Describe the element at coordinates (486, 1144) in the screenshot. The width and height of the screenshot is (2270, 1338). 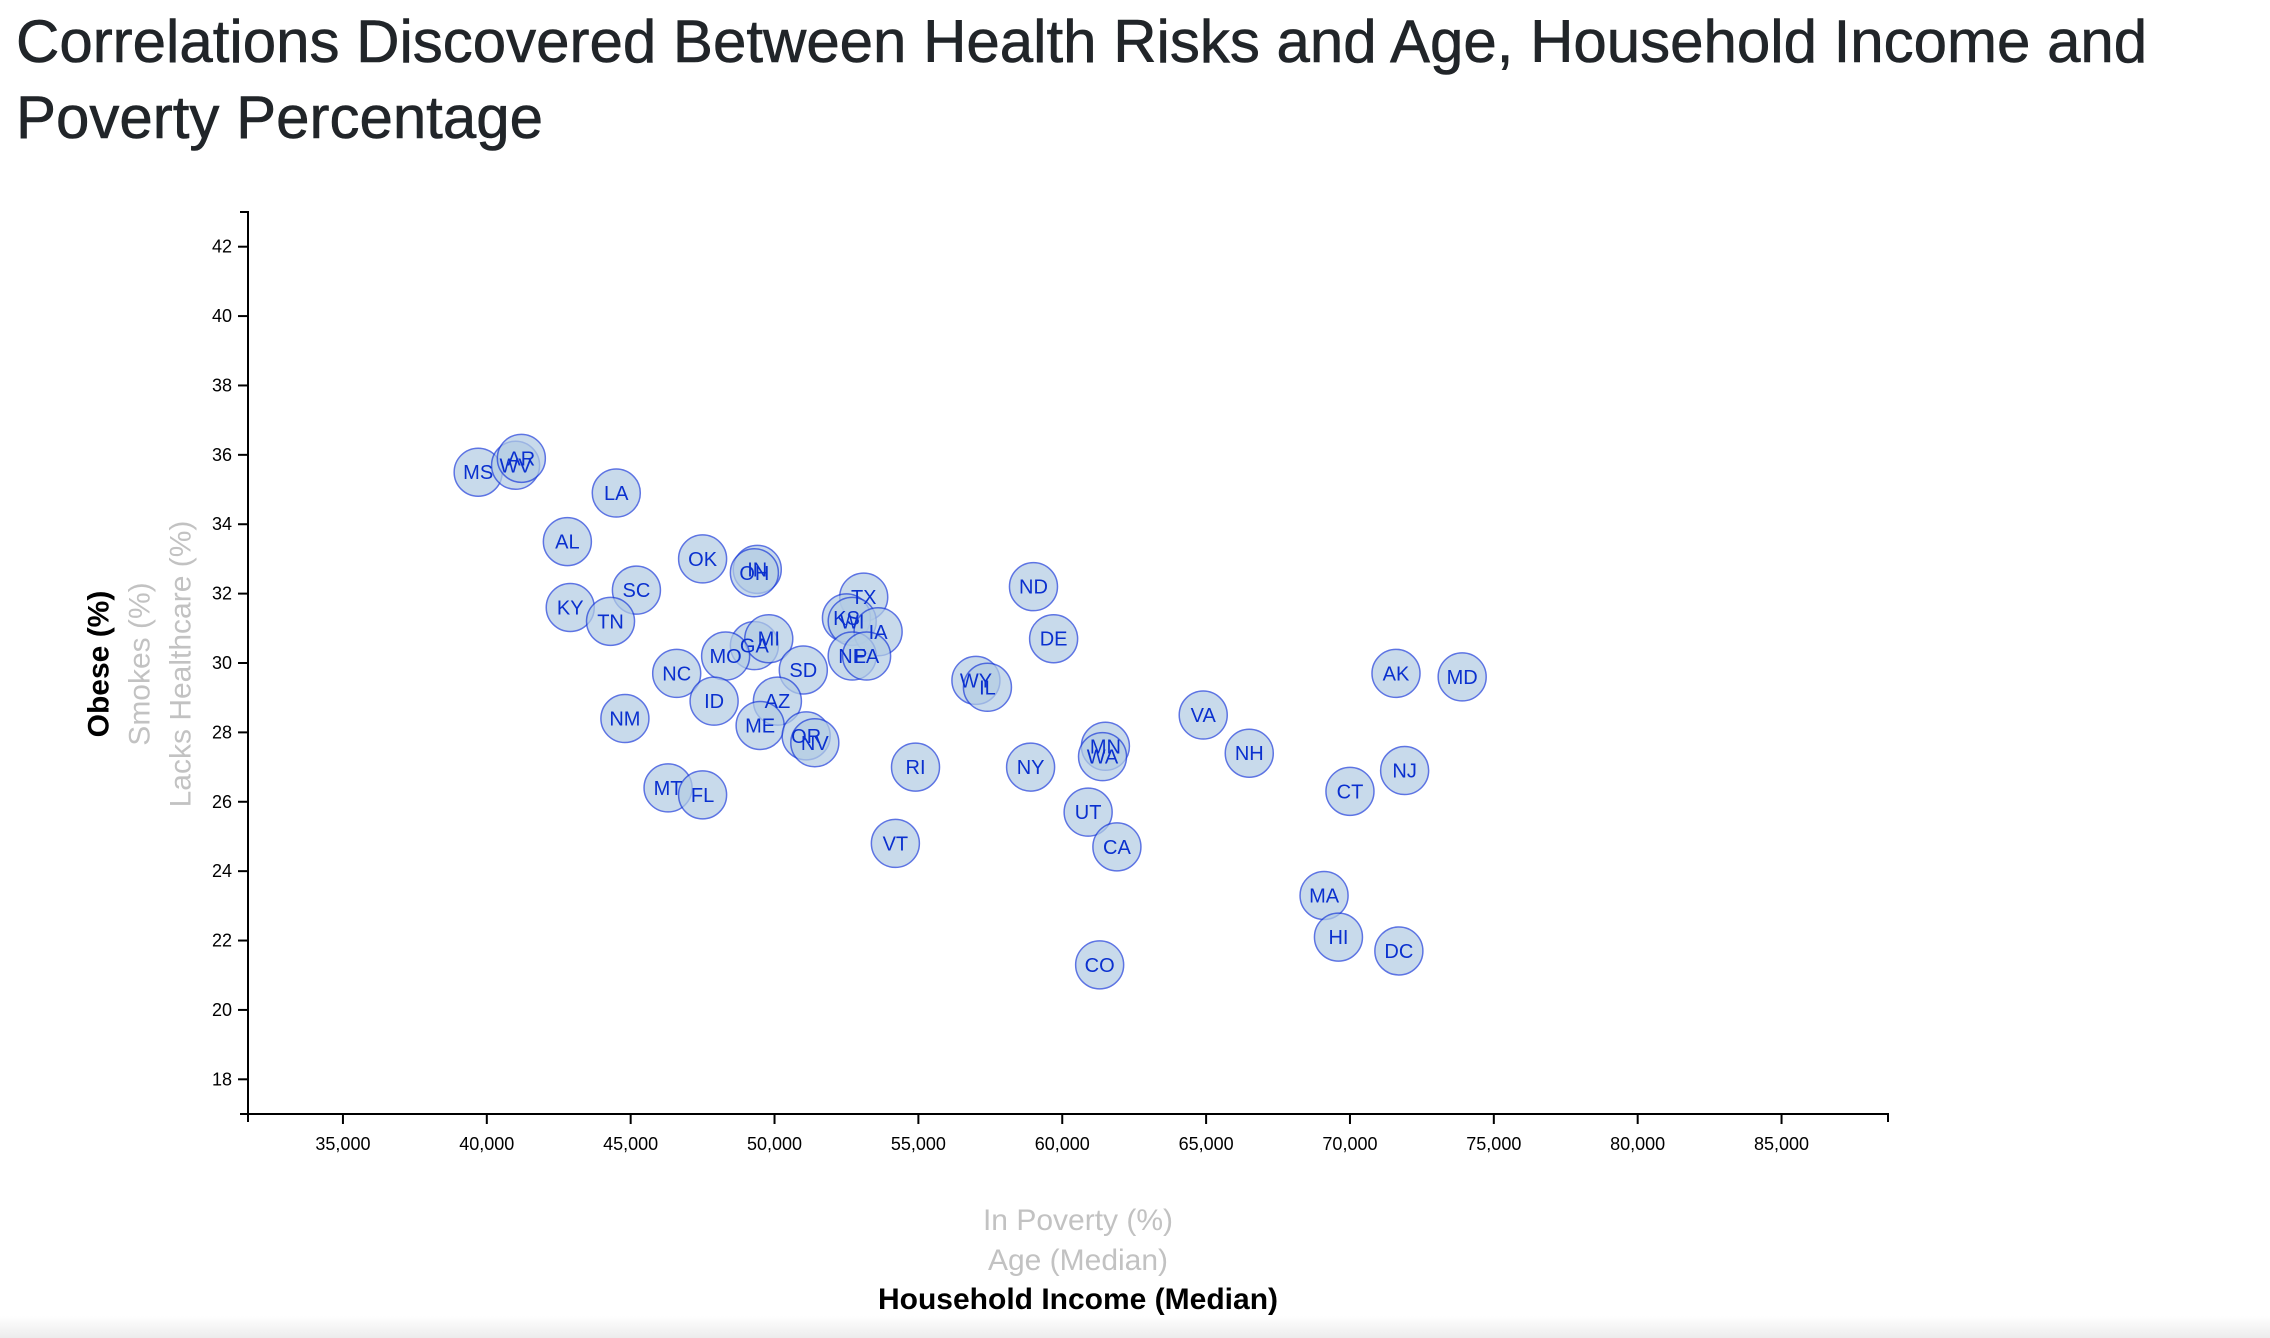
I see `x-tick-label: 40,000` at that location.